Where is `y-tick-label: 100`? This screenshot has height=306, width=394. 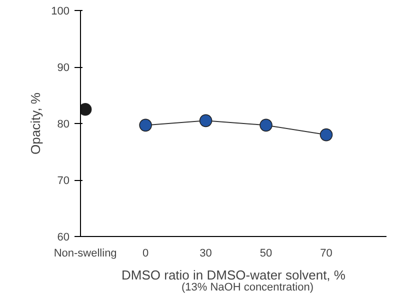
y-tick-label: 100 is located at coordinates (60, 12).